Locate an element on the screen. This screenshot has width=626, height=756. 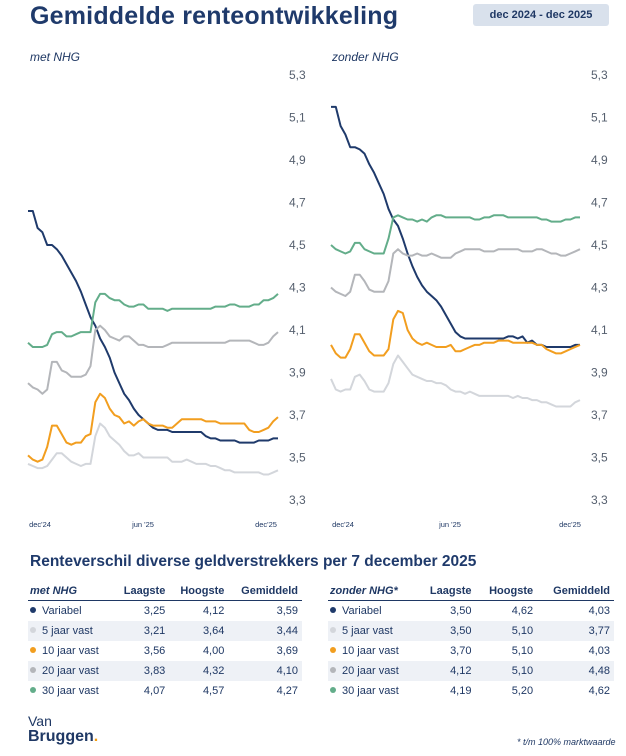
cell-laagste: 3,83 is located at coordinates (141, 671).